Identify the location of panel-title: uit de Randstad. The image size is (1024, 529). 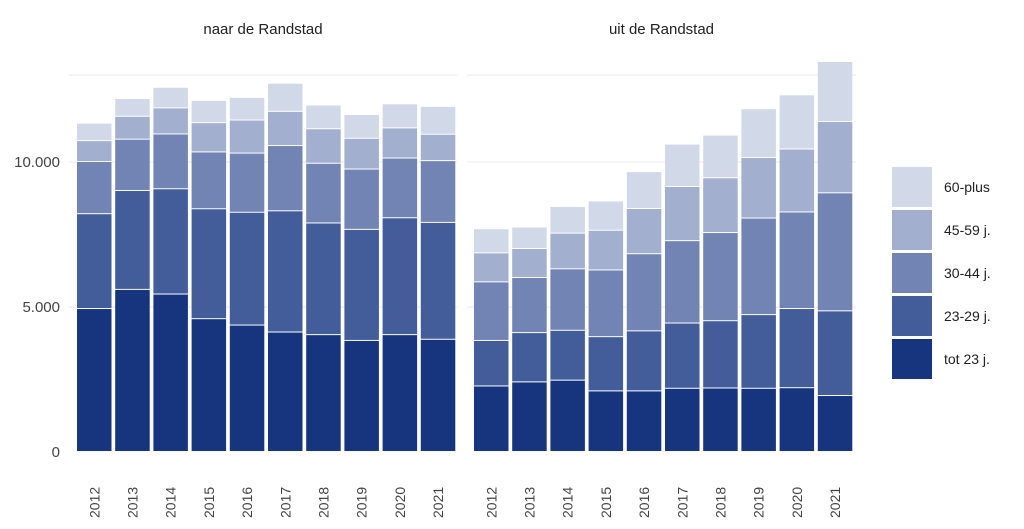
(661, 29).